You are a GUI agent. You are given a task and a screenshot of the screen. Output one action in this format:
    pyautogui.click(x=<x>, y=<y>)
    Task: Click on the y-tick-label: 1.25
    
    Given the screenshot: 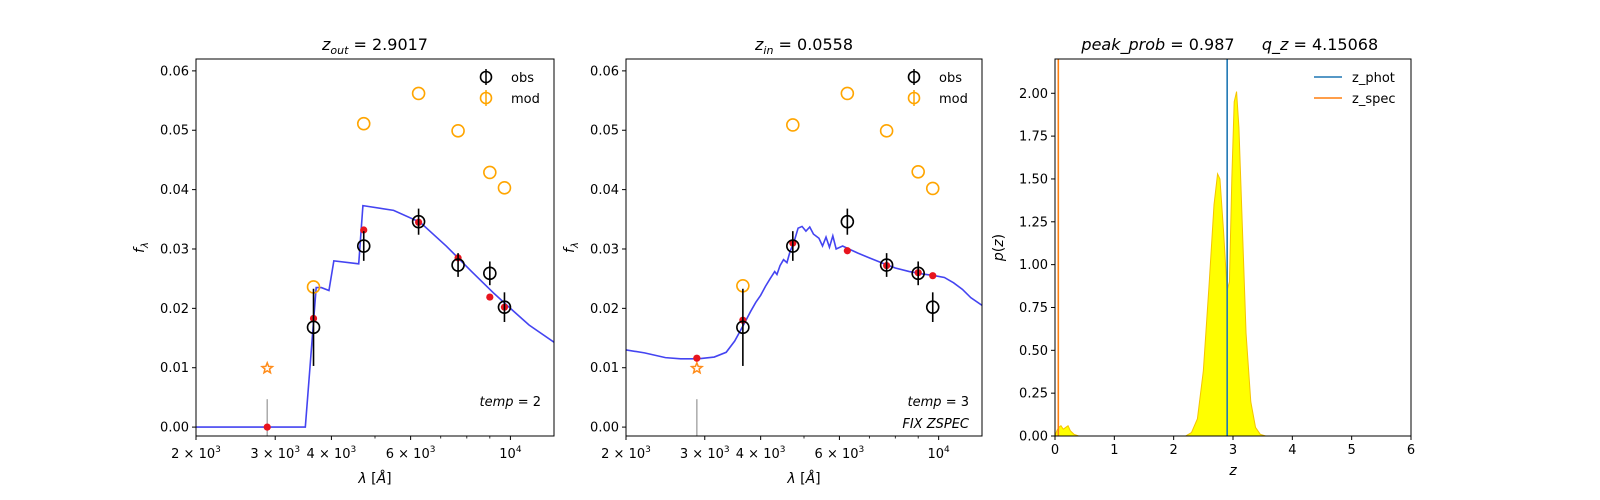 What is the action you would take?
    pyautogui.click(x=1033, y=222)
    